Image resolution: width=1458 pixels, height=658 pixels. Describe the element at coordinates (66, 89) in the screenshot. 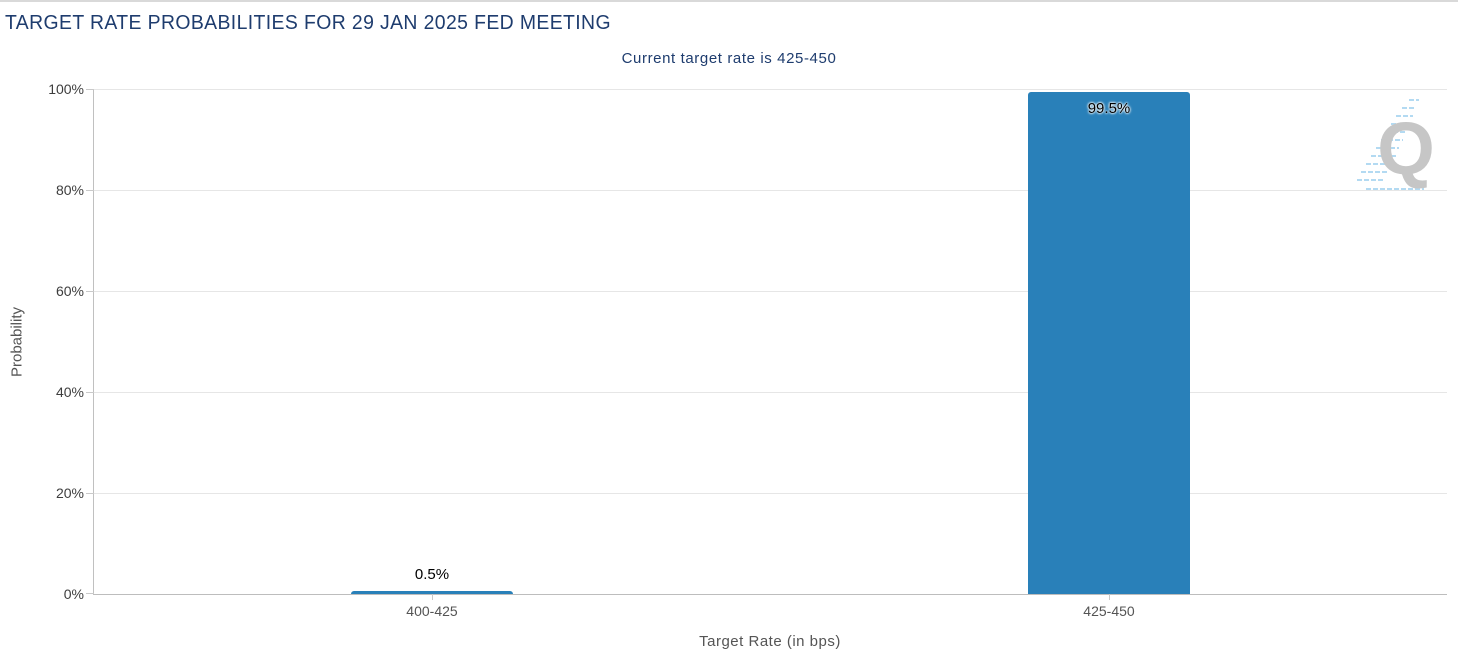

I see `y-axis-tick-label: 100%` at that location.